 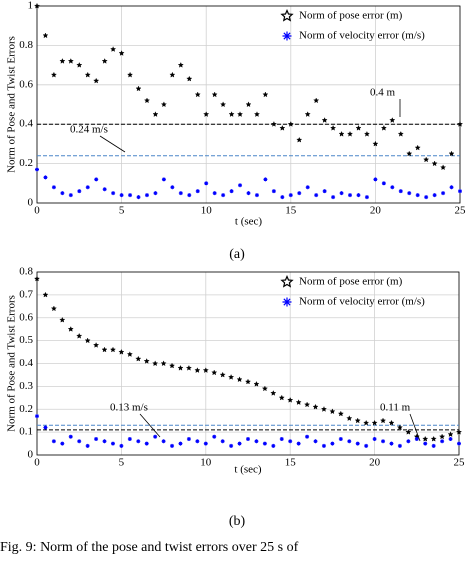 I want to click on x-tick-label: 0, so click(x=37, y=211).